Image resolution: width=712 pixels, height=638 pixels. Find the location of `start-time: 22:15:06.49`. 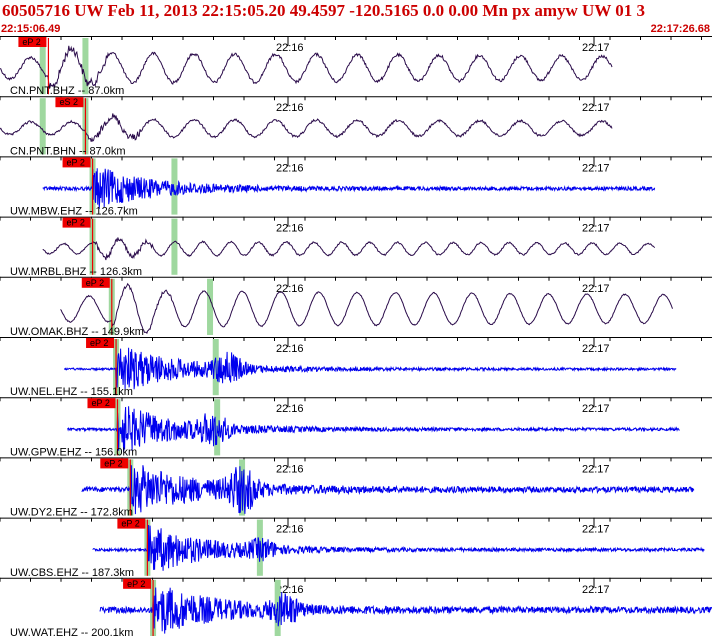

start-time: 22:15:06.49 is located at coordinates (31, 29).